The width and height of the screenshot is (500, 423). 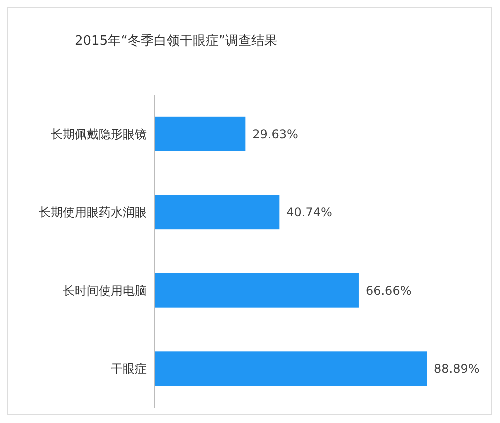 I want to click on chart-title: 2015年“冬季白领干眼症”调查结果, so click(x=176, y=41).